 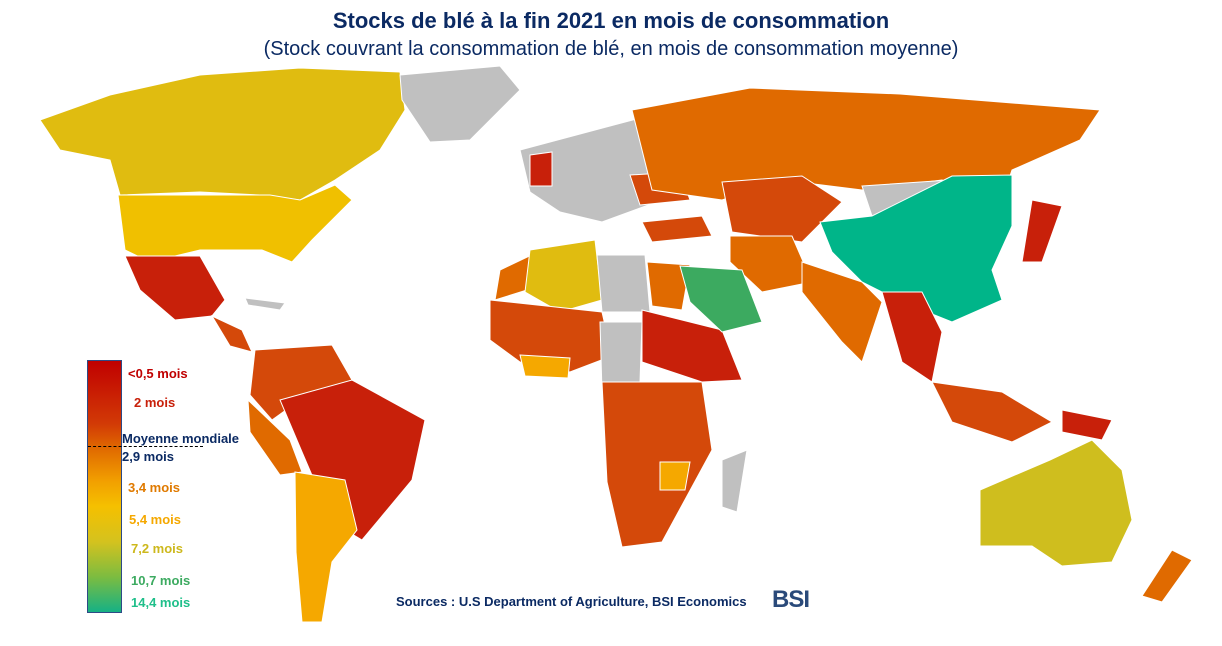 I want to click on europe, so click(x=810, y=155).